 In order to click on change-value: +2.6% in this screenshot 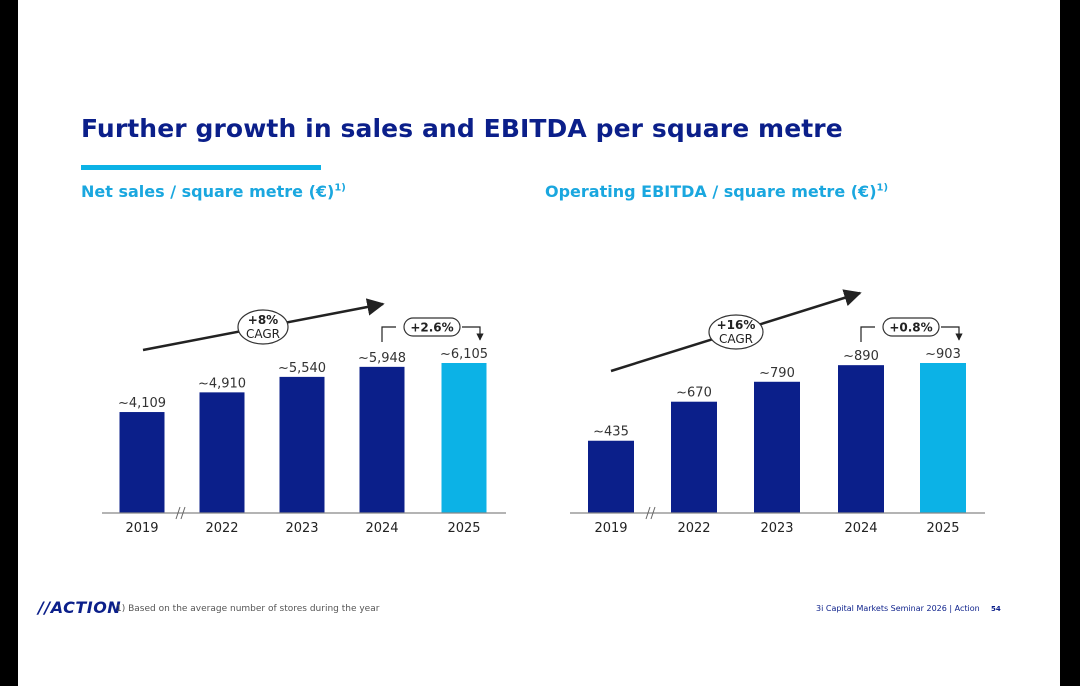, I will do `click(431, 328)`.